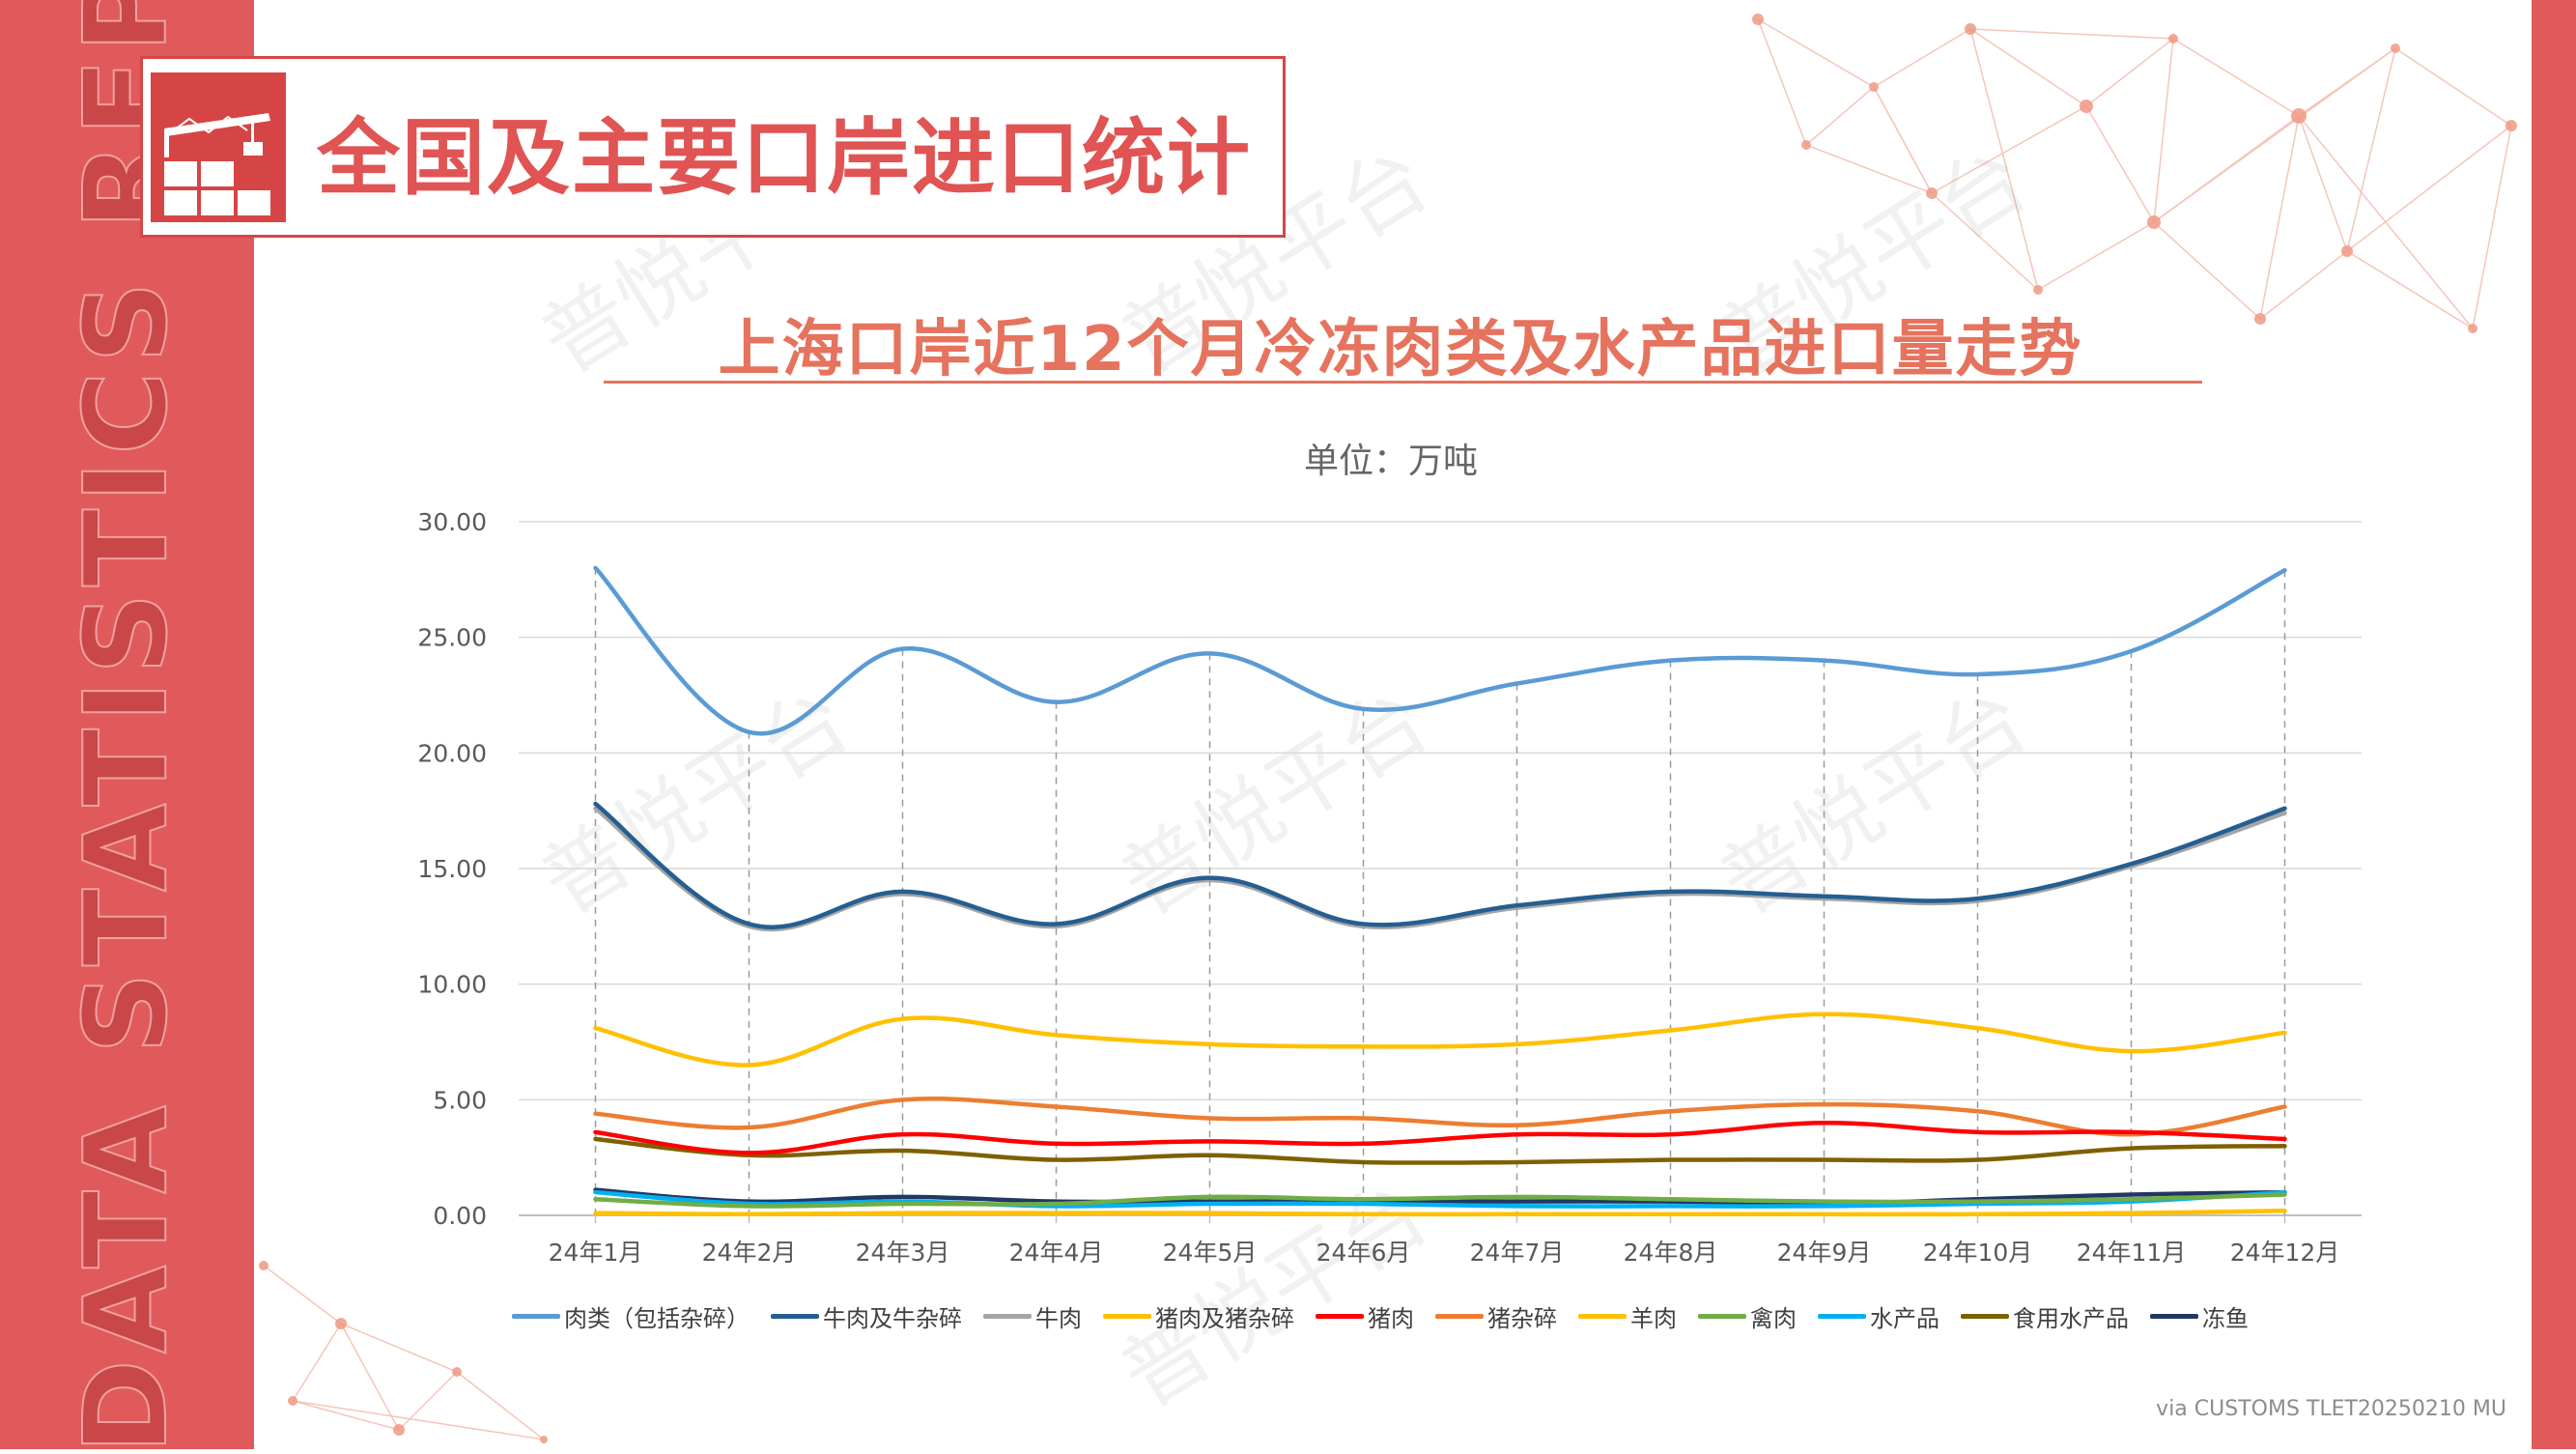  What do you see at coordinates (2199, 1316) in the screenshot?
I see `legend-item: 冻鱼` at bounding box center [2199, 1316].